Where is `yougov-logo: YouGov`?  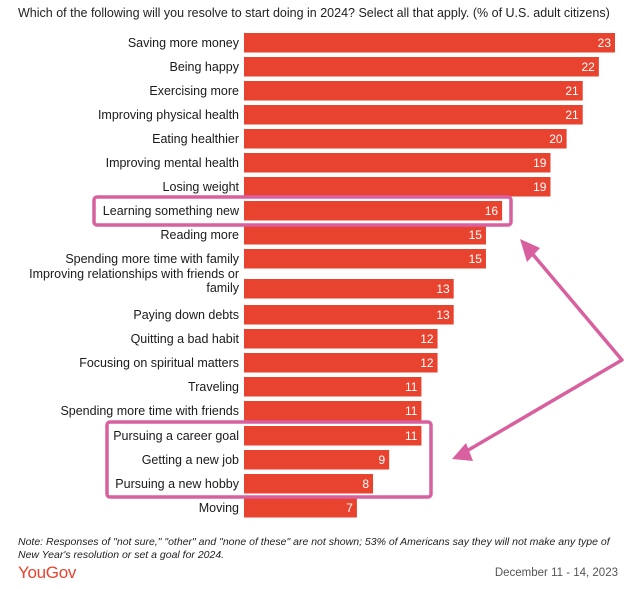
yougov-logo: YouGov is located at coordinates (47, 572).